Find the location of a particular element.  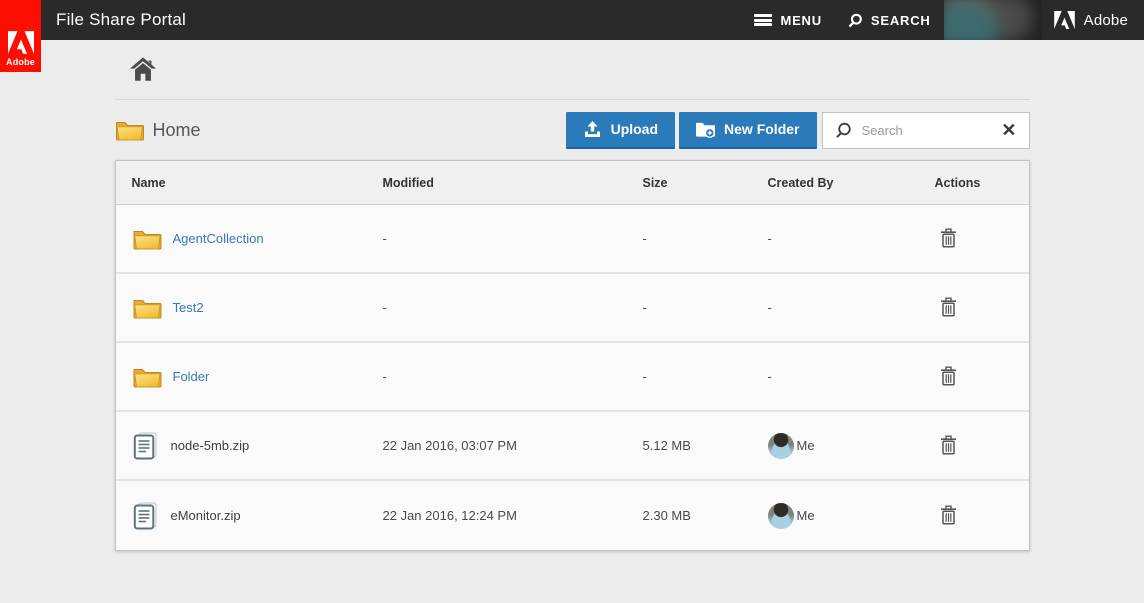

search-box: ✕ is located at coordinates (925, 130).